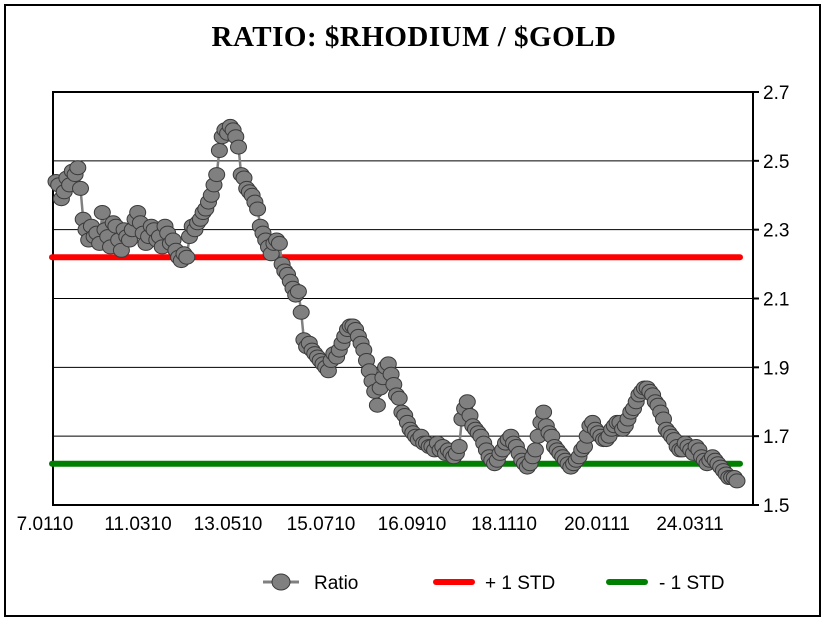 This screenshot has width=829, height=624. Describe the element at coordinates (776, 506) in the screenshot. I see `y-tick-label: 1.5` at that location.